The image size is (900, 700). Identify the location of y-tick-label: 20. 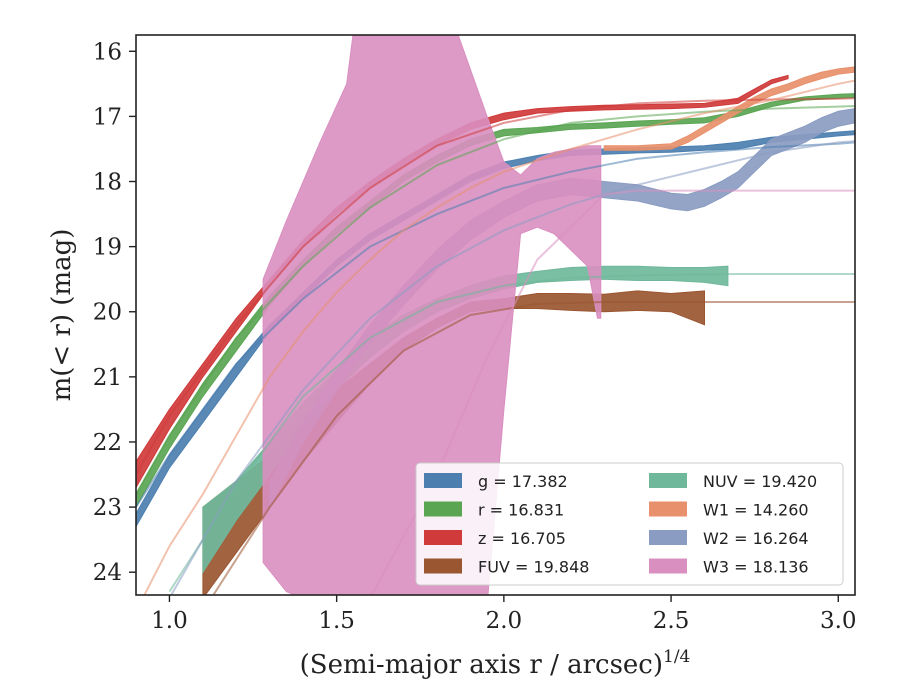
(107, 313).